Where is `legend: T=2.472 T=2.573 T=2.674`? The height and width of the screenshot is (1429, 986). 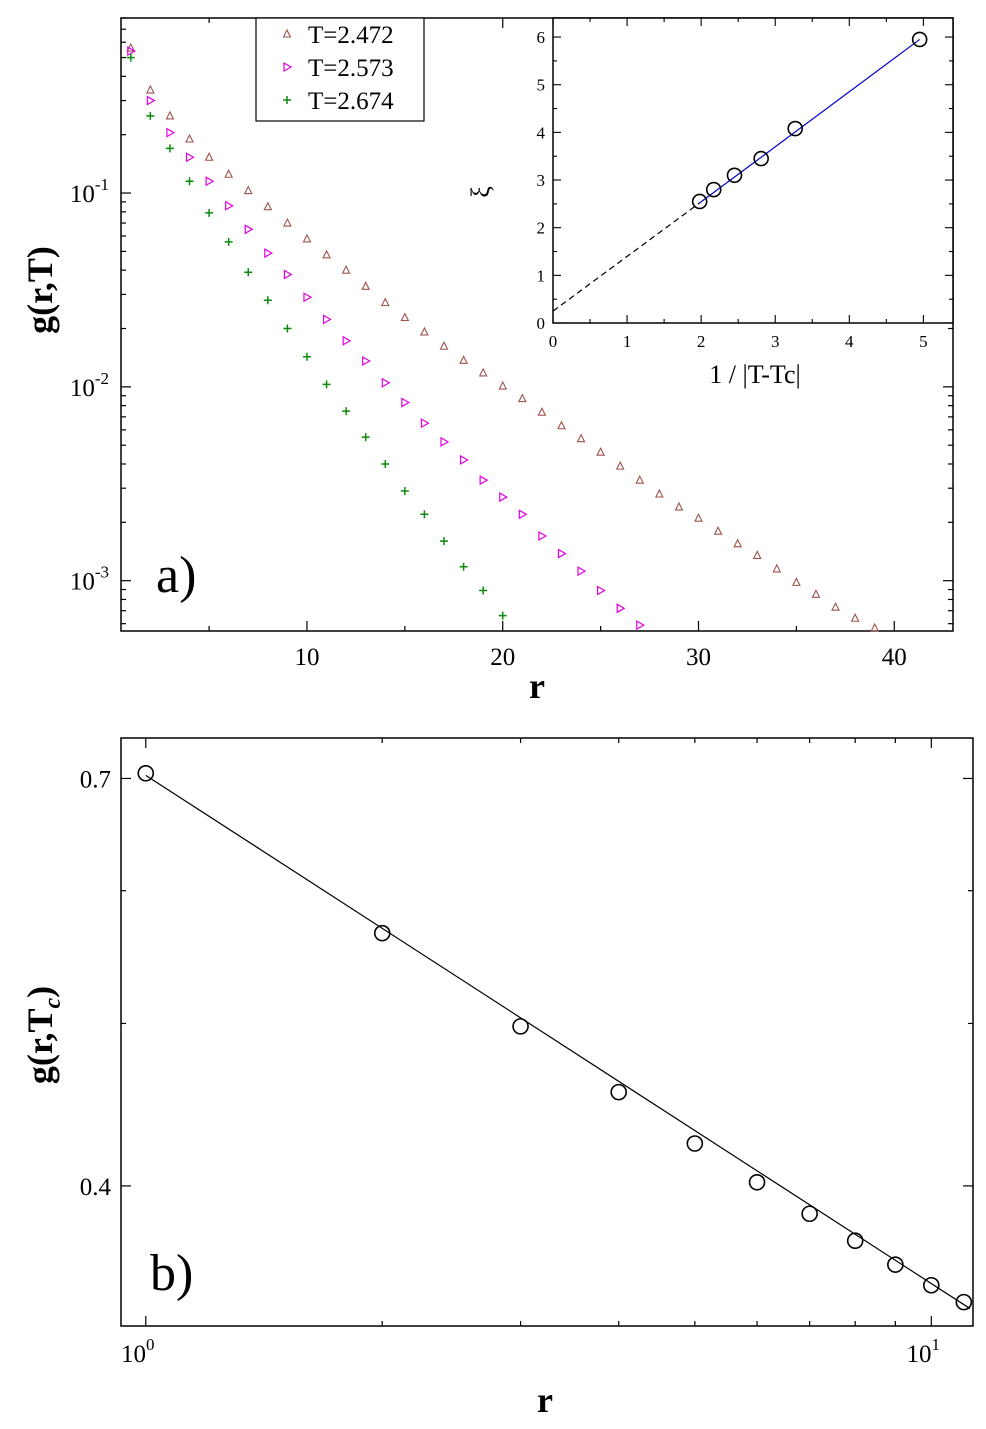
legend: T=2.472 T=2.573 T=2.674 is located at coordinates (340, 69).